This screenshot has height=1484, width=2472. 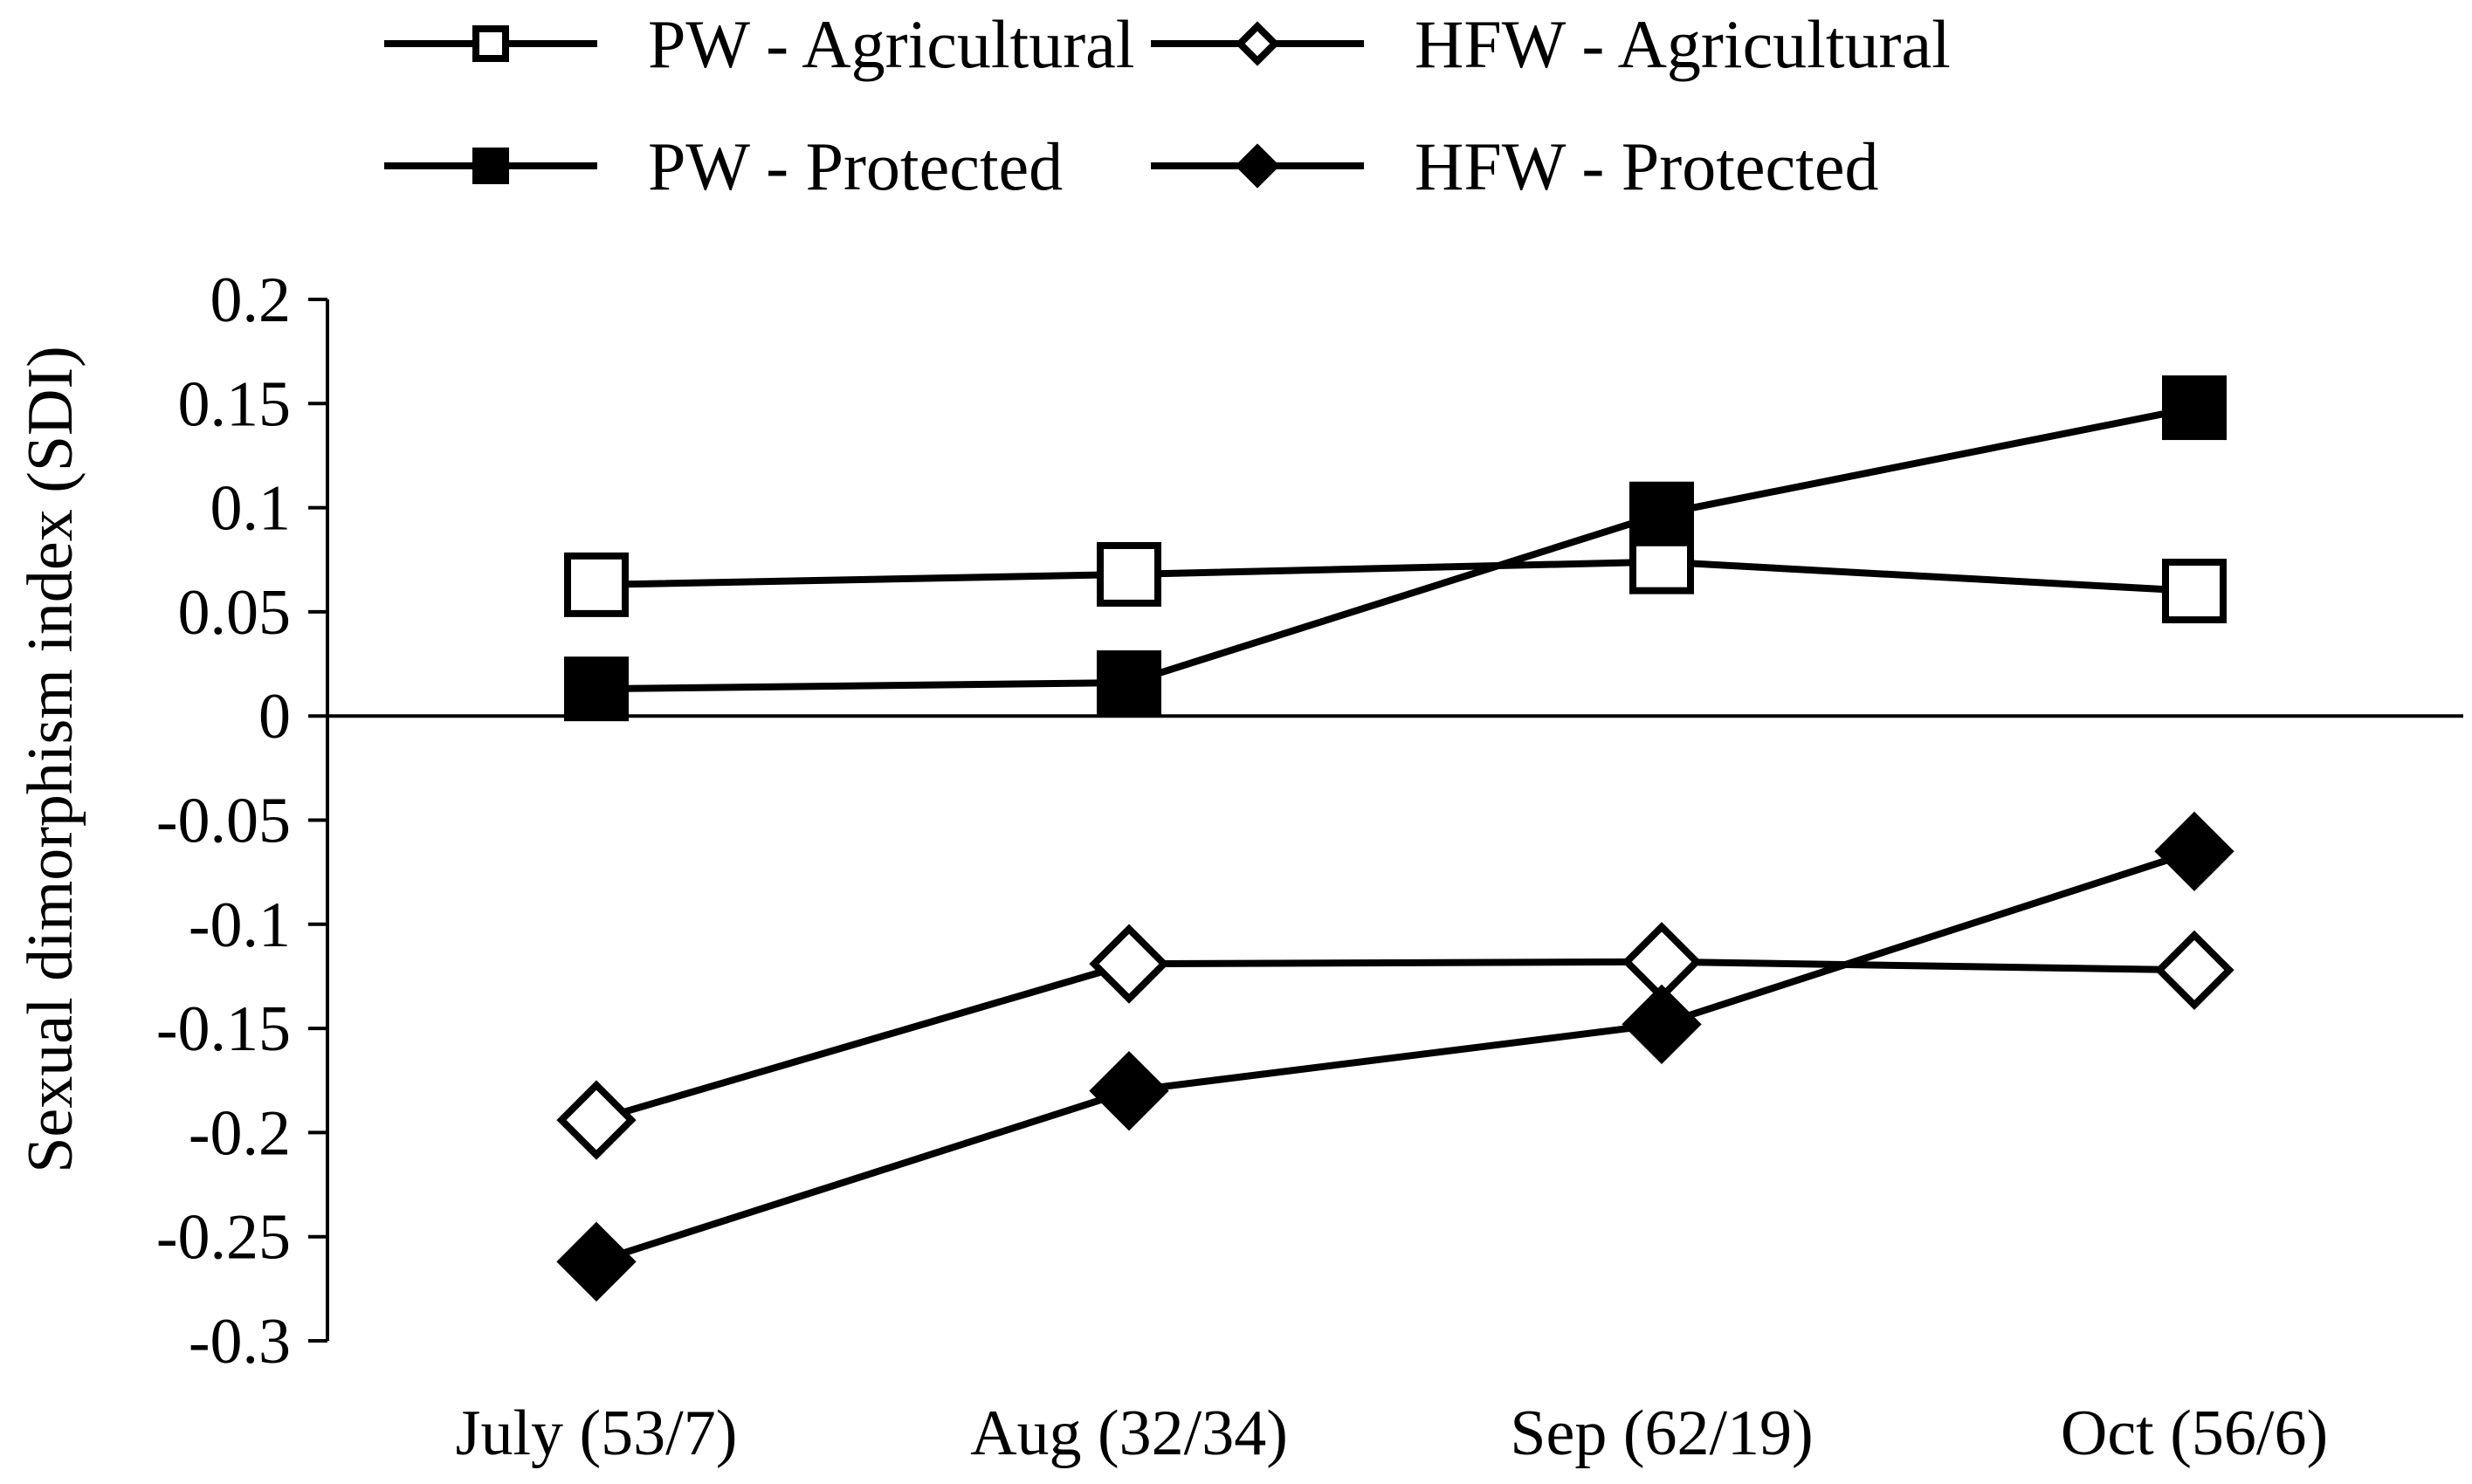 What do you see at coordinates (1395, 548) in the screenshot?
I see `series-line-pw-protected` at bounding box center [1395, 548].